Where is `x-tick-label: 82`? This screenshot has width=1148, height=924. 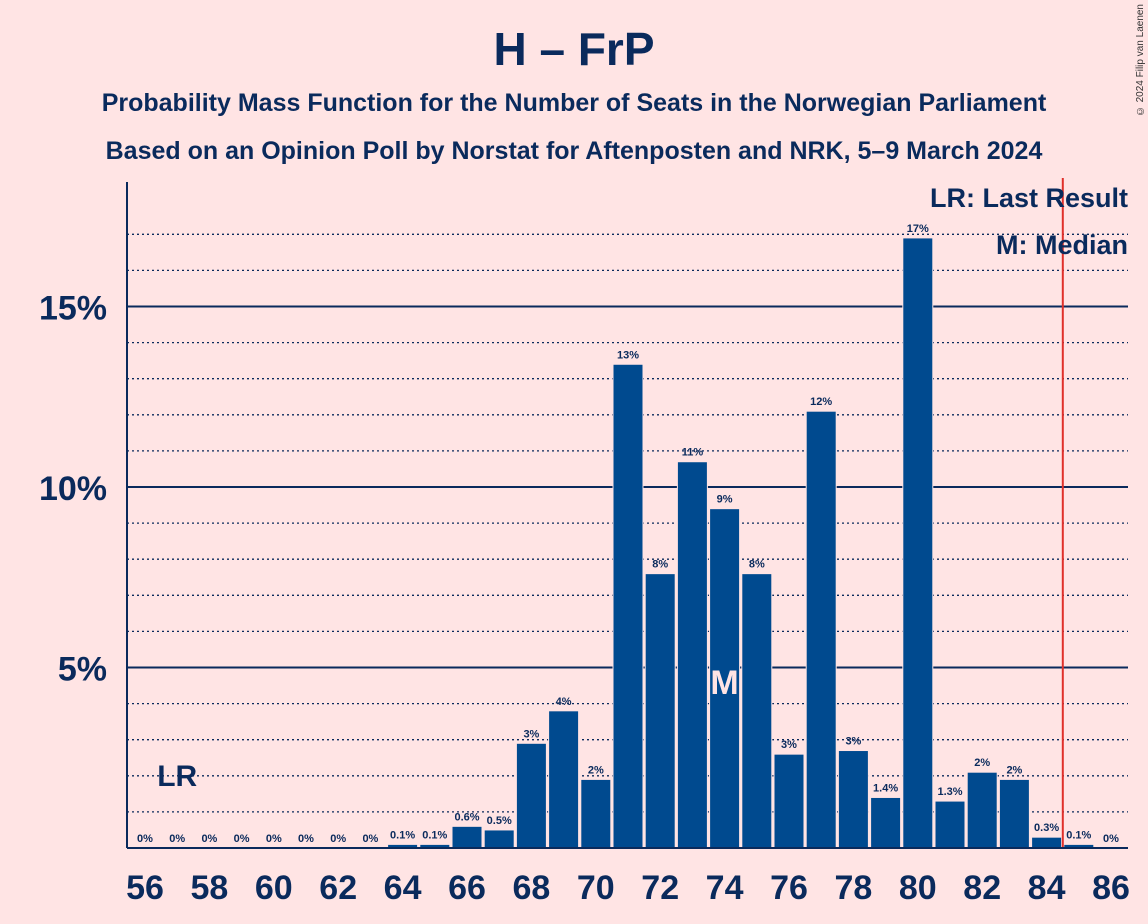 x-tick-label: 82 is located at coordinates (982, 888).